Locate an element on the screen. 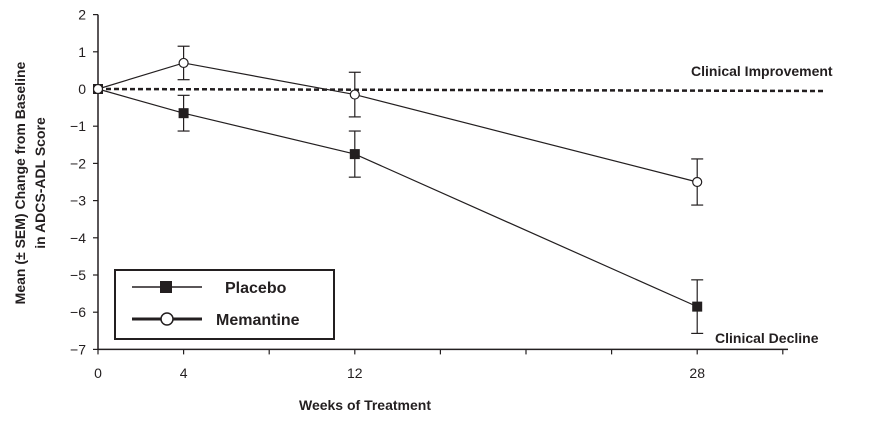  y-tick-label: −4 is located at coordinates (78, 238).